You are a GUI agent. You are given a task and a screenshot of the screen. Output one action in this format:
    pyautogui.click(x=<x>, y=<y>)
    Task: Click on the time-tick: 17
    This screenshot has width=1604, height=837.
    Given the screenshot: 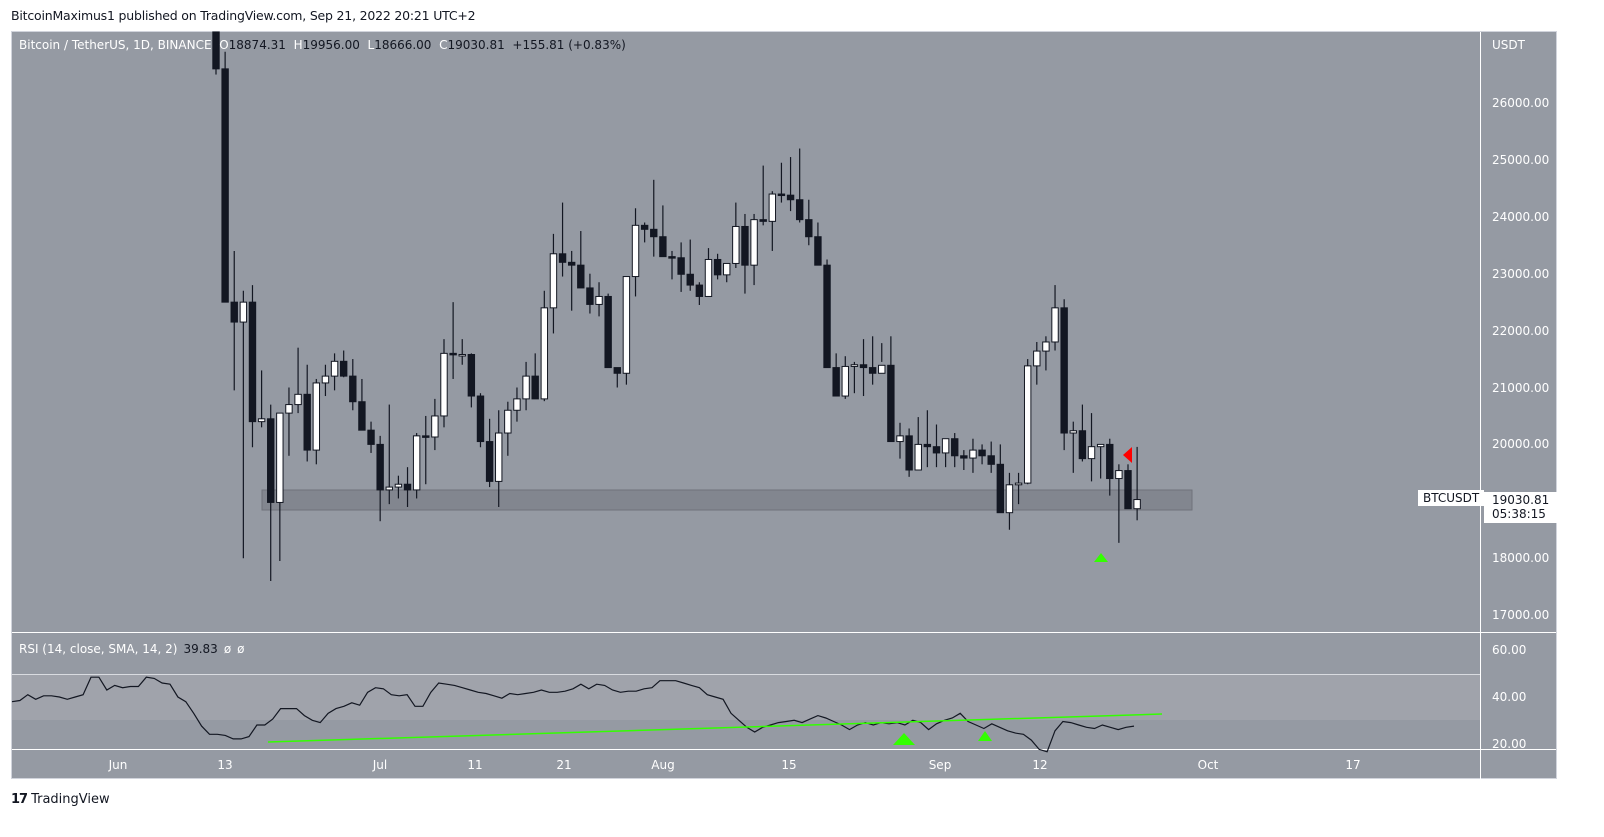 What is the action you would take?
    pyautogui.click(x=1353, y=765)
    